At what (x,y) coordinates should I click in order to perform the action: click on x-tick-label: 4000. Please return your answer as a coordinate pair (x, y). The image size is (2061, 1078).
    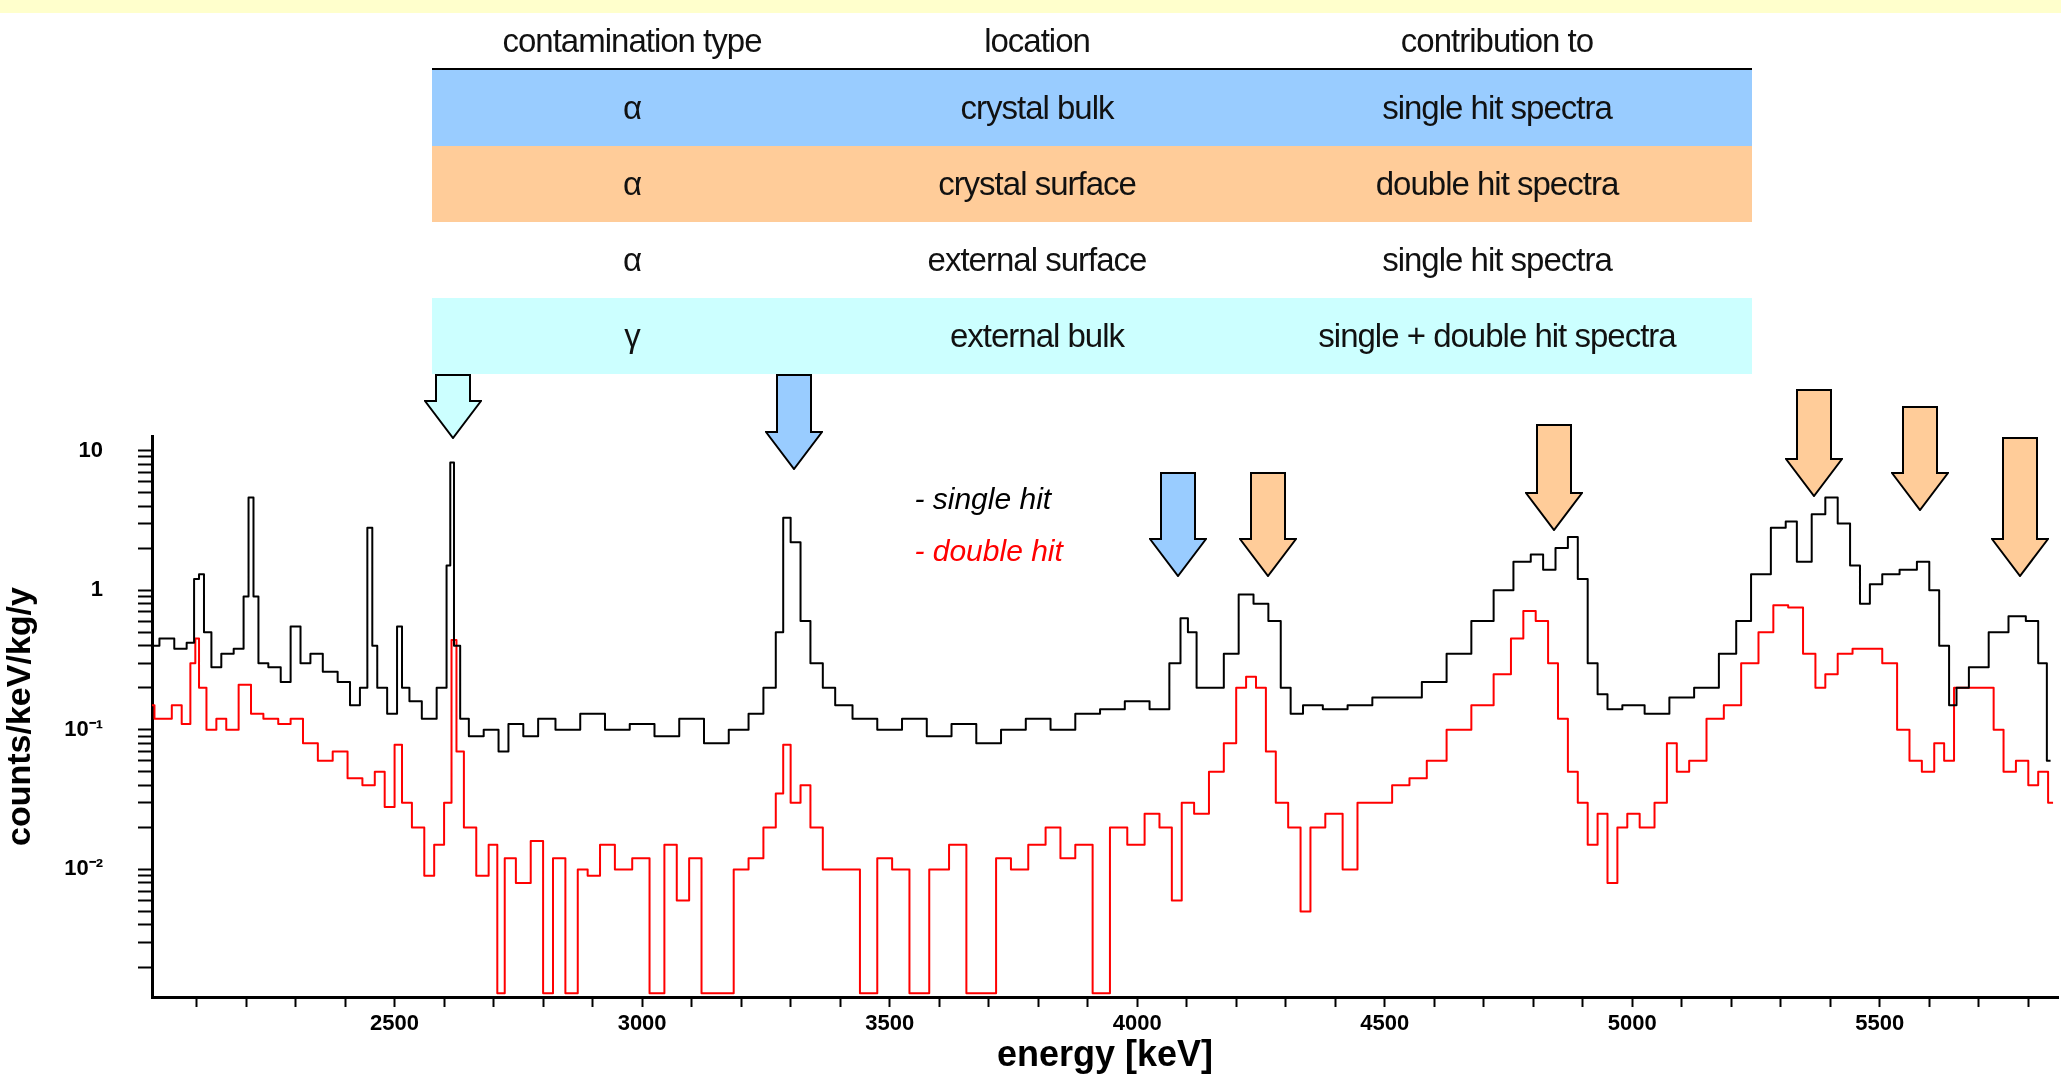
    Looking at the image, I should click on (1137, 1023).